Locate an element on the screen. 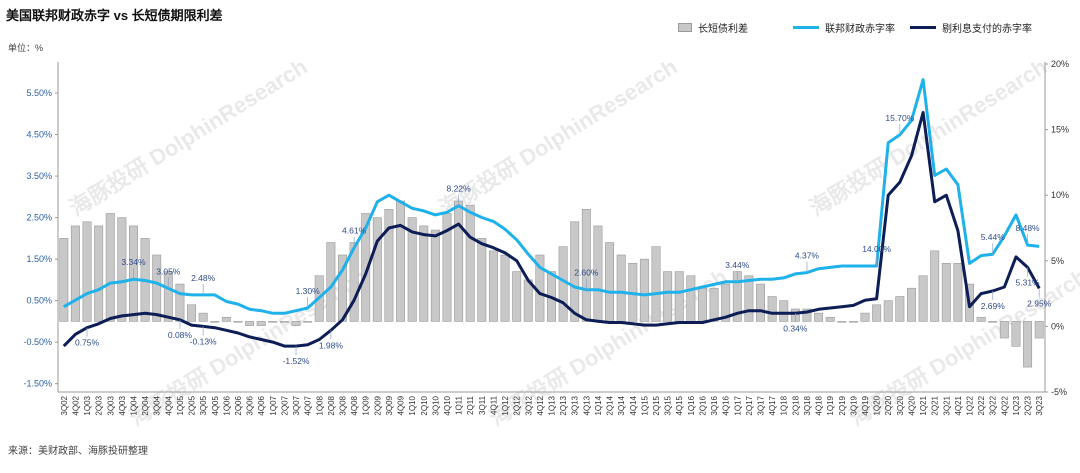  y-right-tick-label: -5% is located at coordinates (1059, 392).